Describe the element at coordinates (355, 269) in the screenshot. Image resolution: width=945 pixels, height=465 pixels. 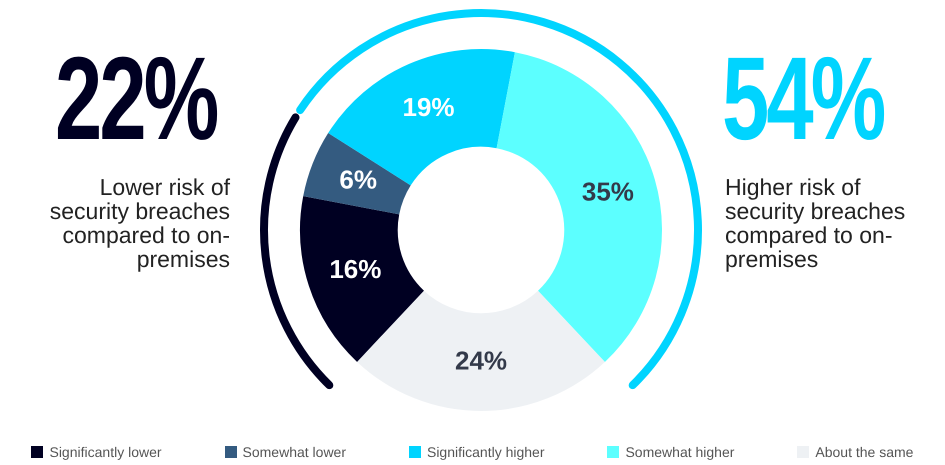
I see `data-label: 16%` at that location.